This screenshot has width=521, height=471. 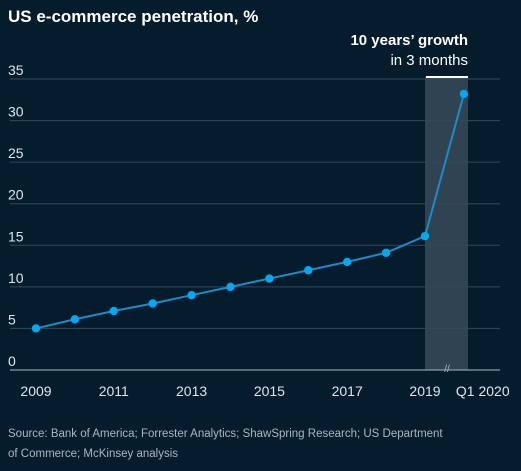 I want to click on data-point-2013, so click(x=191, y=295).